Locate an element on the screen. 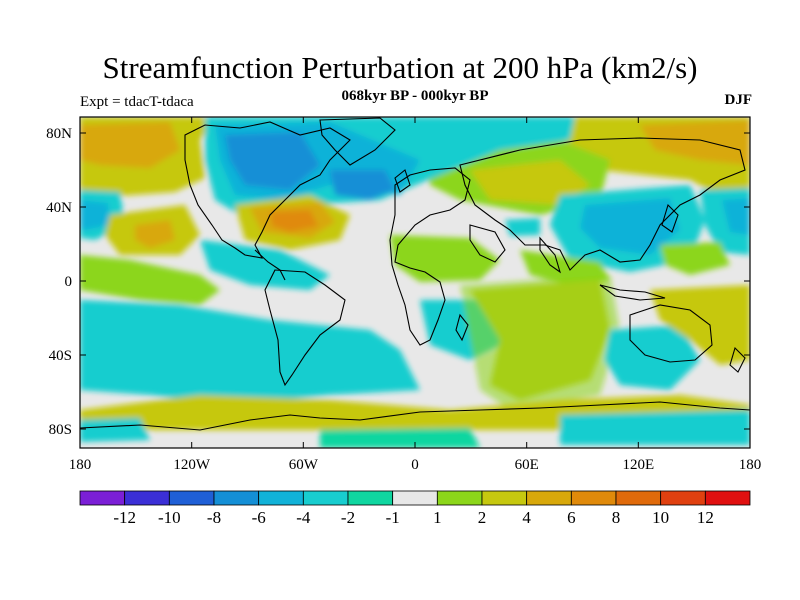  coast-british-isles is located at coordinates (402, 181).